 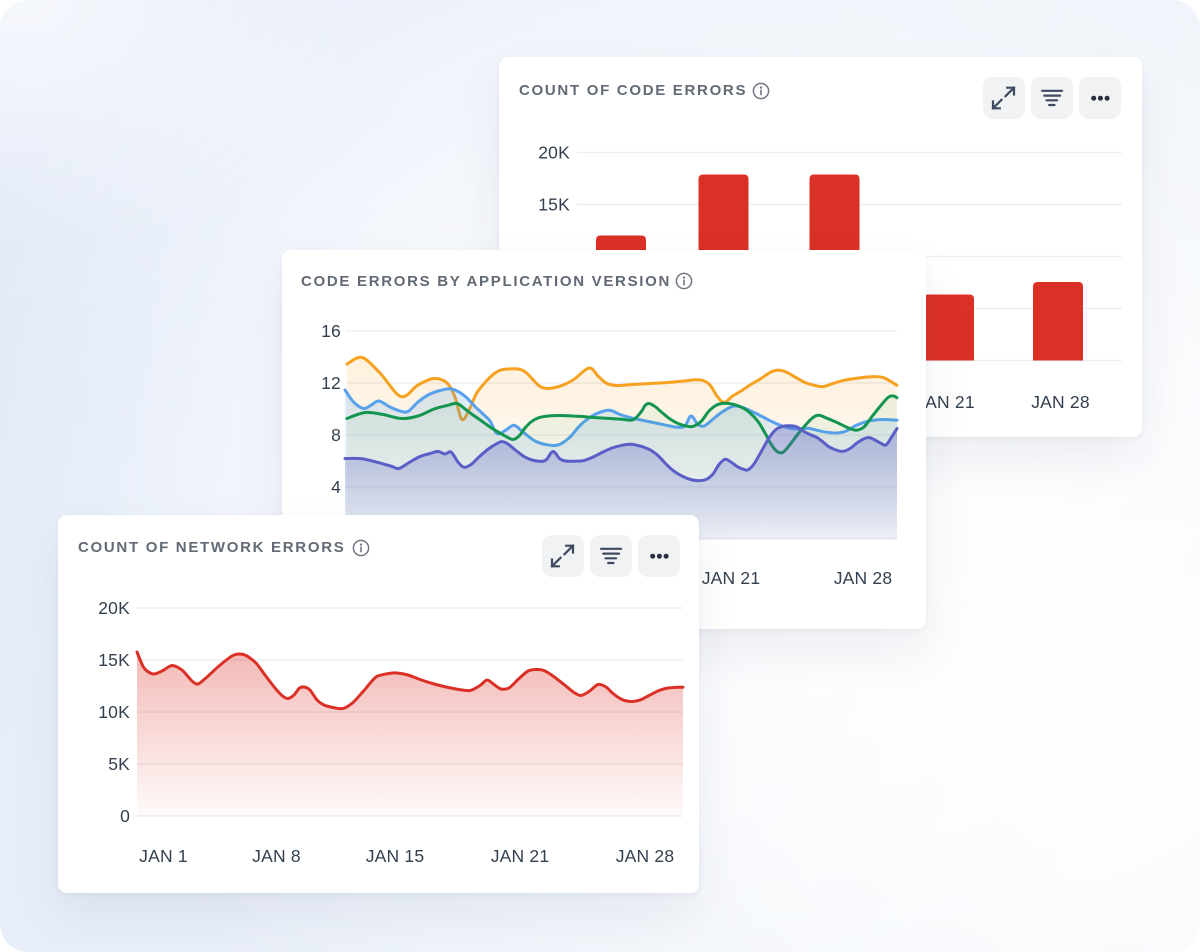 What do you see at coordinates (119, 764) in the screenshot?
I see `svg-text: 5K` at bounding box center [119, 764].